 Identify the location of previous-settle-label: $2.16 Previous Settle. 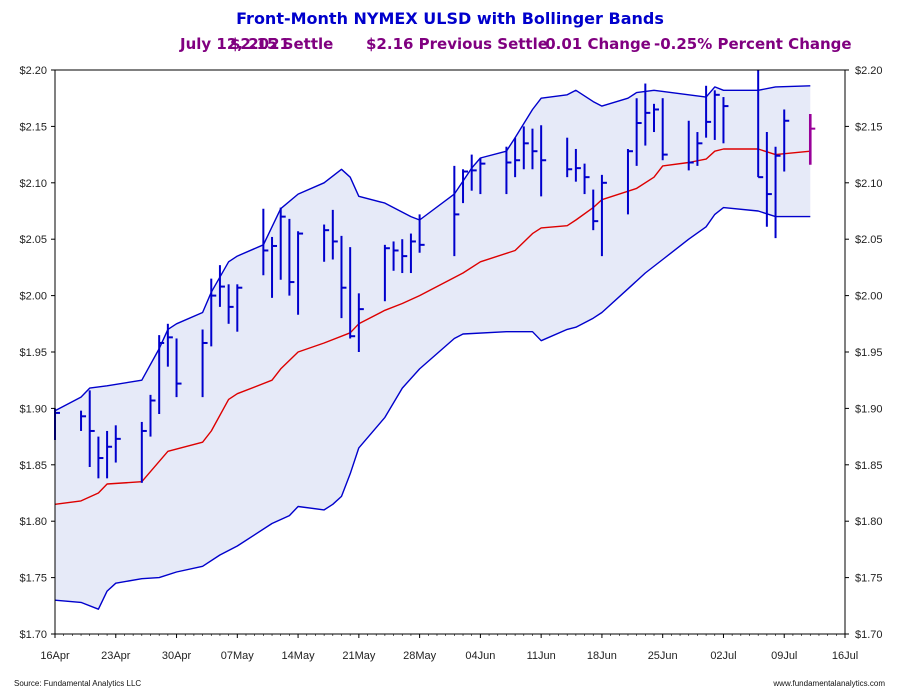
(457, 44).